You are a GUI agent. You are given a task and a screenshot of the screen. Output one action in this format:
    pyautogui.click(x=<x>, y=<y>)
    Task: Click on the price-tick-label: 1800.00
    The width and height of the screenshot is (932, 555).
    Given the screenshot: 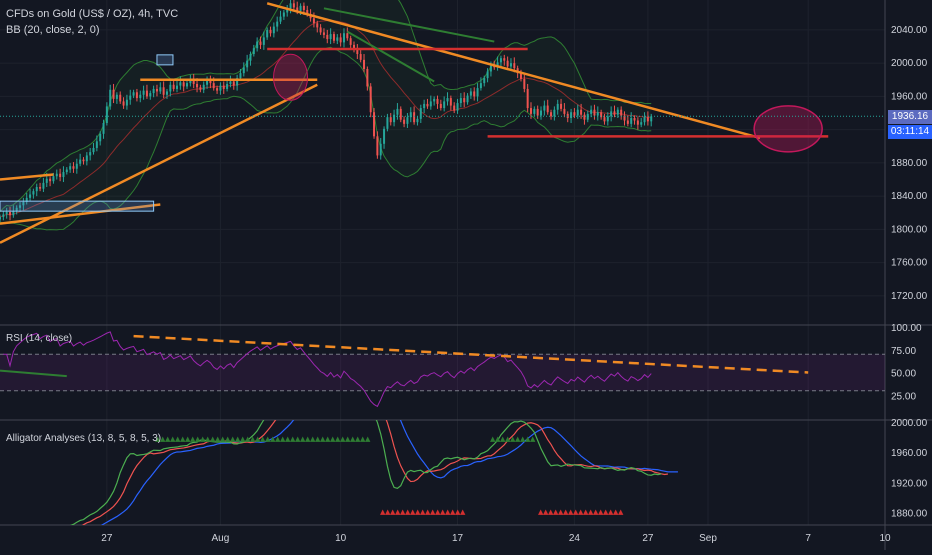 What is the action you would take?
    pyautogui.click(x=909, y=229)
    